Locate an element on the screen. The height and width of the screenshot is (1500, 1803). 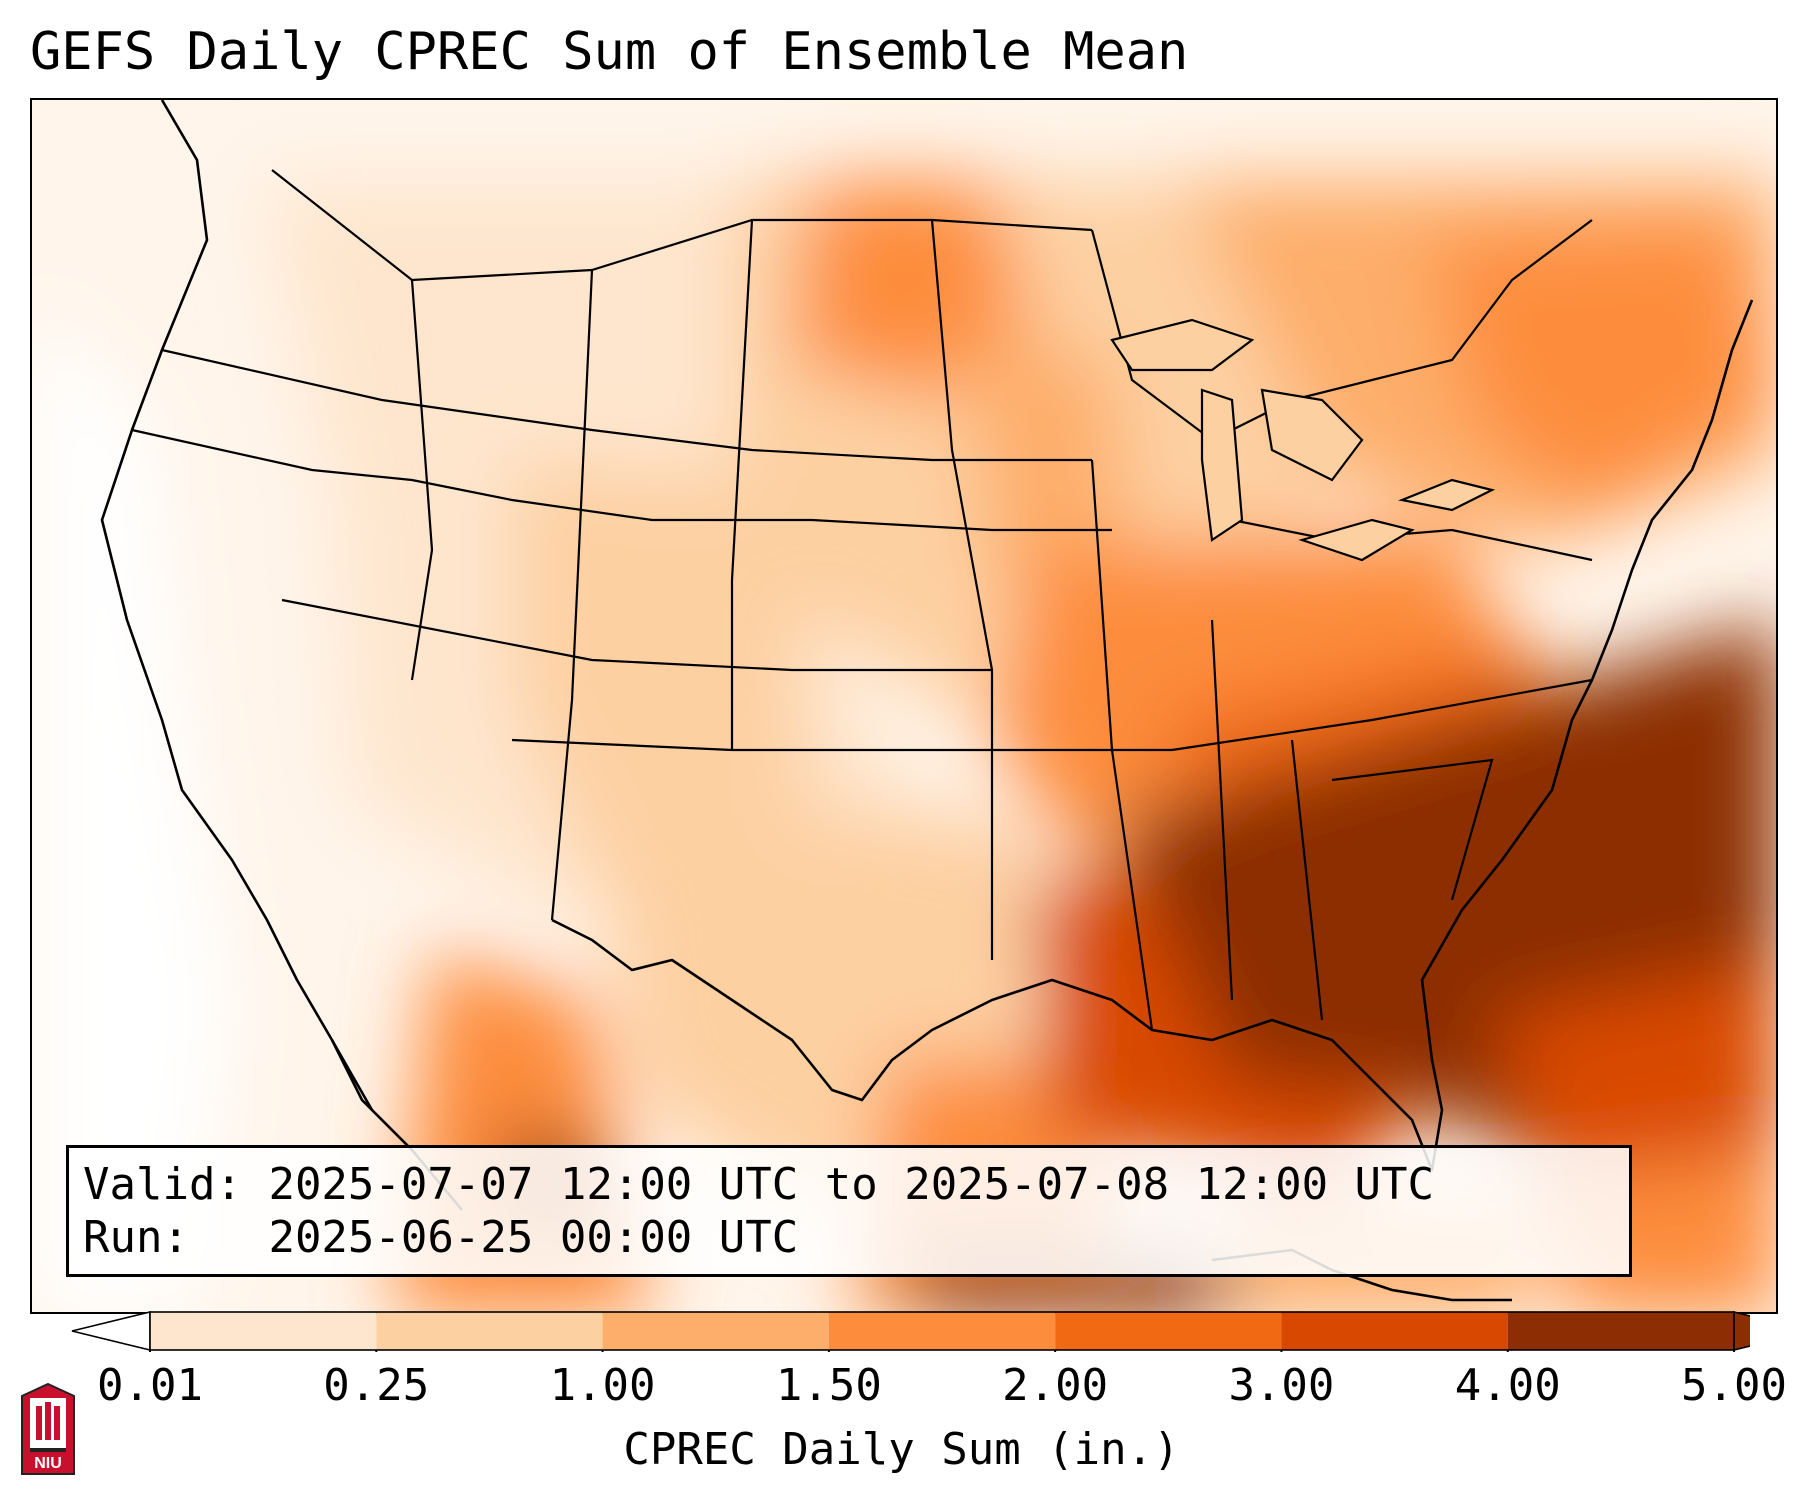
colorbar-under-extension is located at coordinates (111, 1331).